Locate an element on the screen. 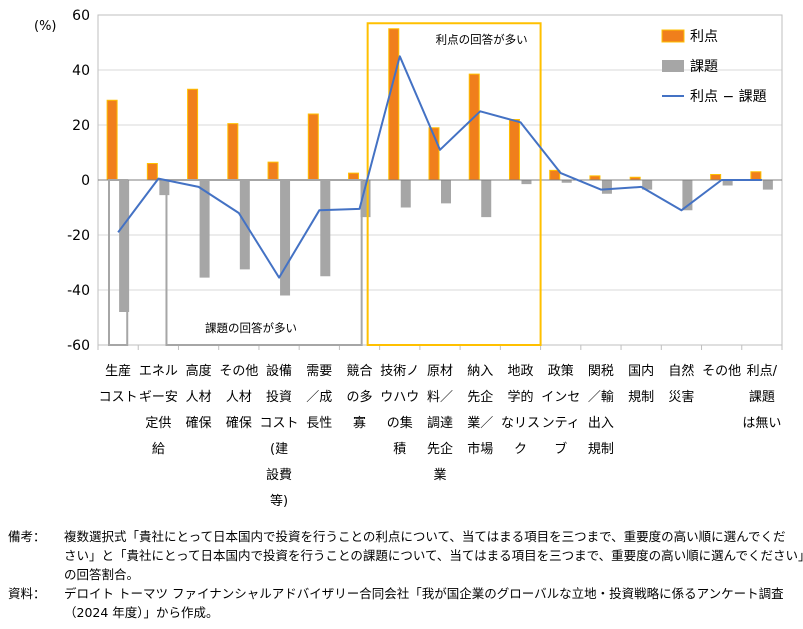  category-label: 競合 is located at coordinates (360, 371).